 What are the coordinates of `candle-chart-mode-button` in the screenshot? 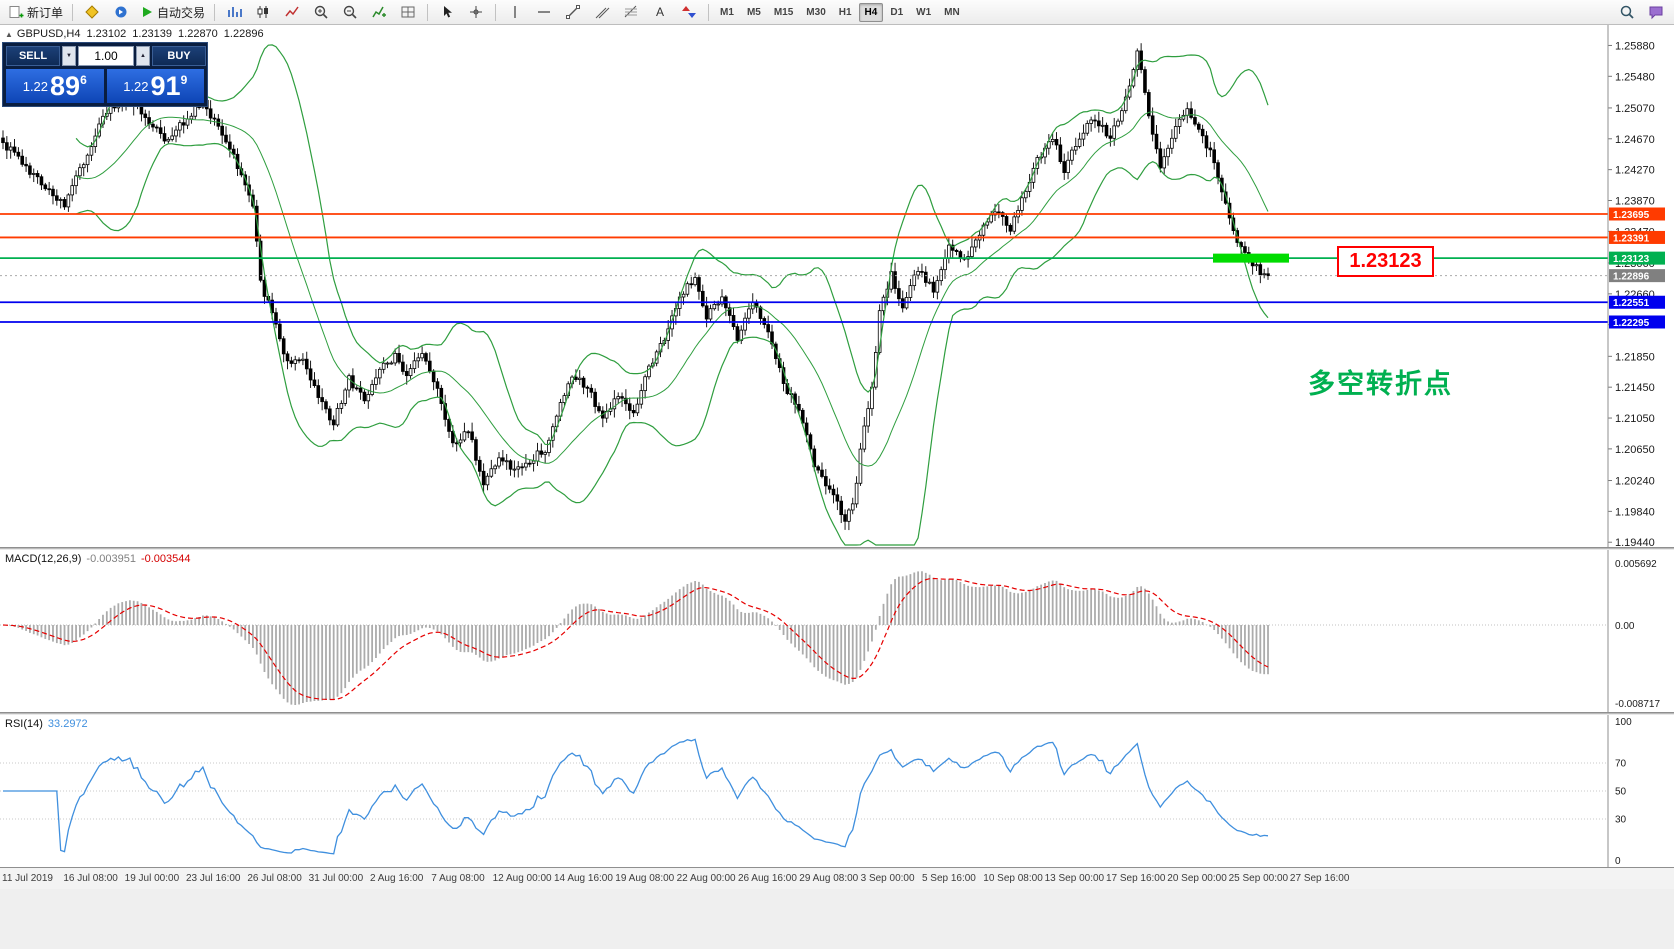 It's located at (263, 12).